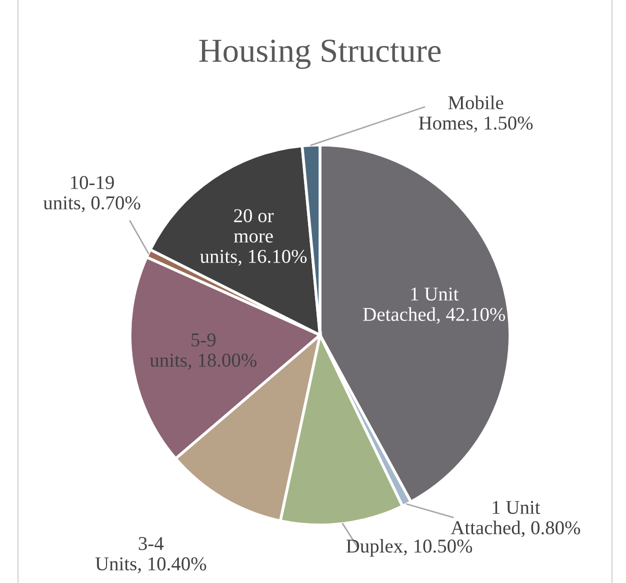  What do you see at coordinates (150, 555) in the screenshot?
I see `slice-label: 3-4 Units, 10.40%` at bounding box center [150, 555].